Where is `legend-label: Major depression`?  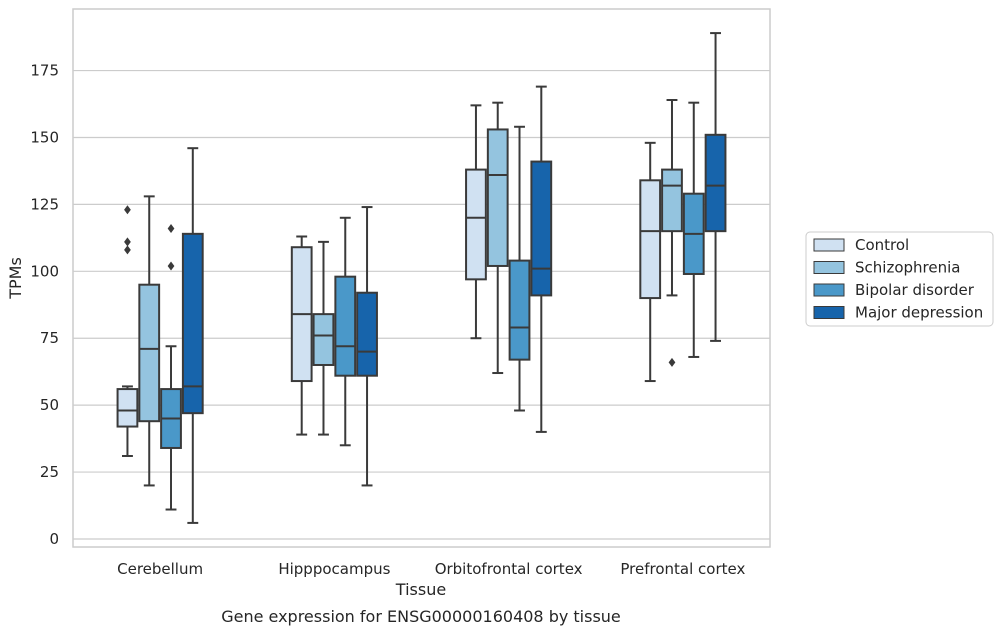 legend-label: Major depression is located at coordinates (919, 313).